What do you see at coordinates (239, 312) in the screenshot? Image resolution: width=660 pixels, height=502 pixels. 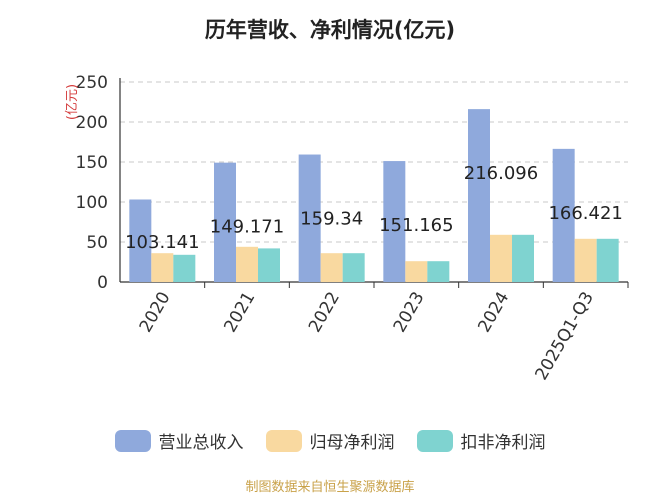 I see `x-tick-label: 2021` at bounding box center [239, 312].